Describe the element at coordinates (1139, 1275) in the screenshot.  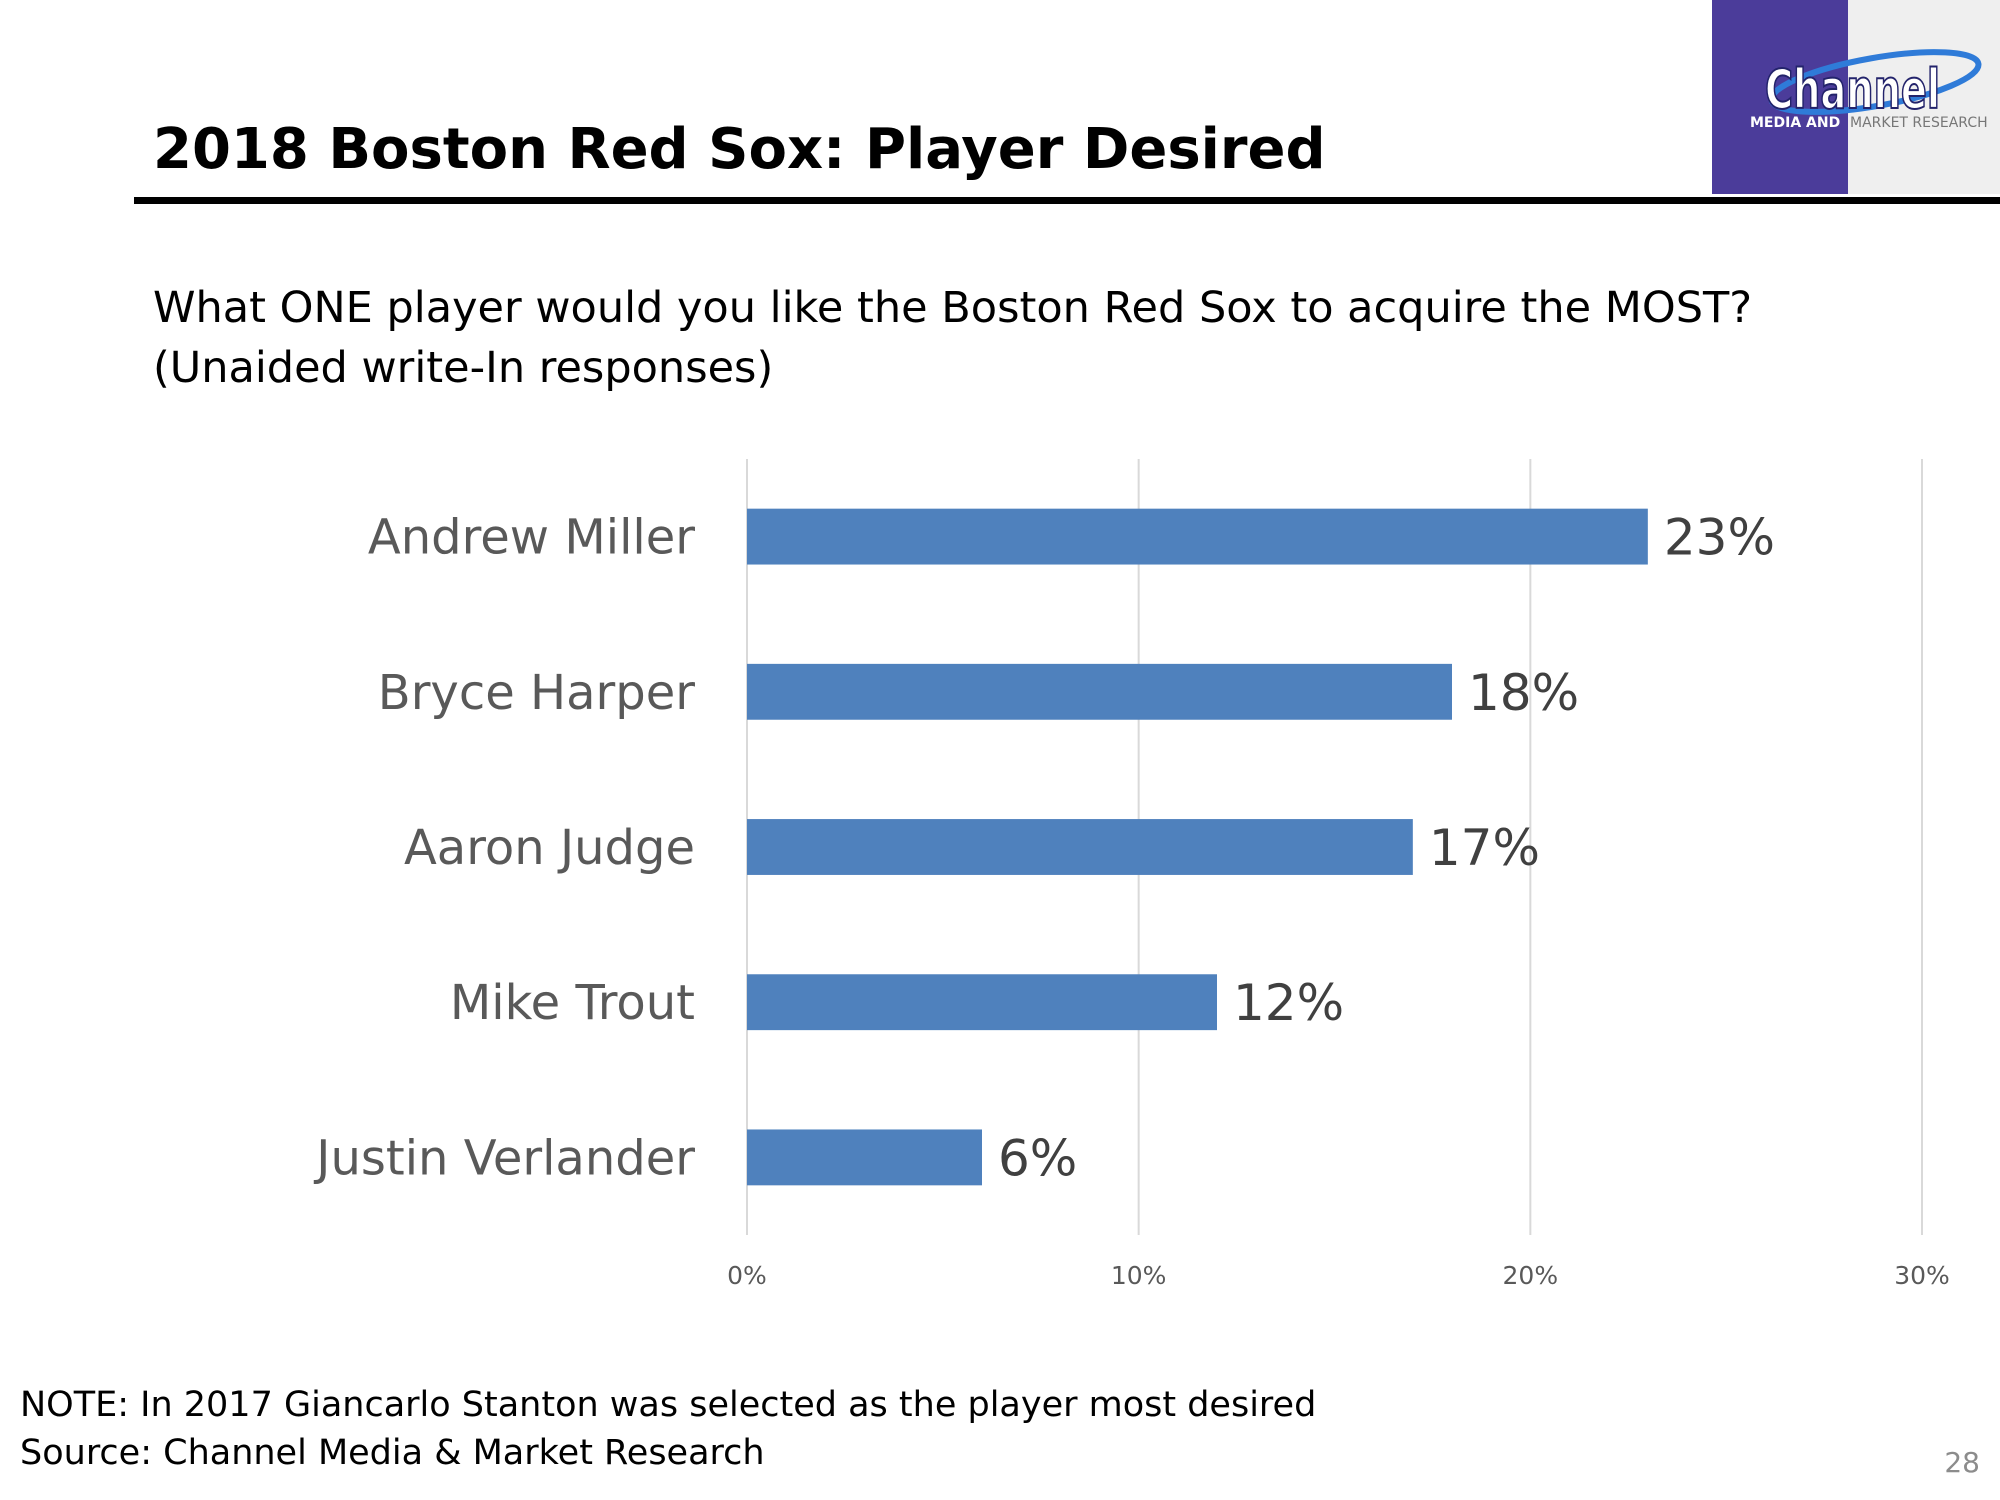
I see `x-tick-label: 10%` at that location.